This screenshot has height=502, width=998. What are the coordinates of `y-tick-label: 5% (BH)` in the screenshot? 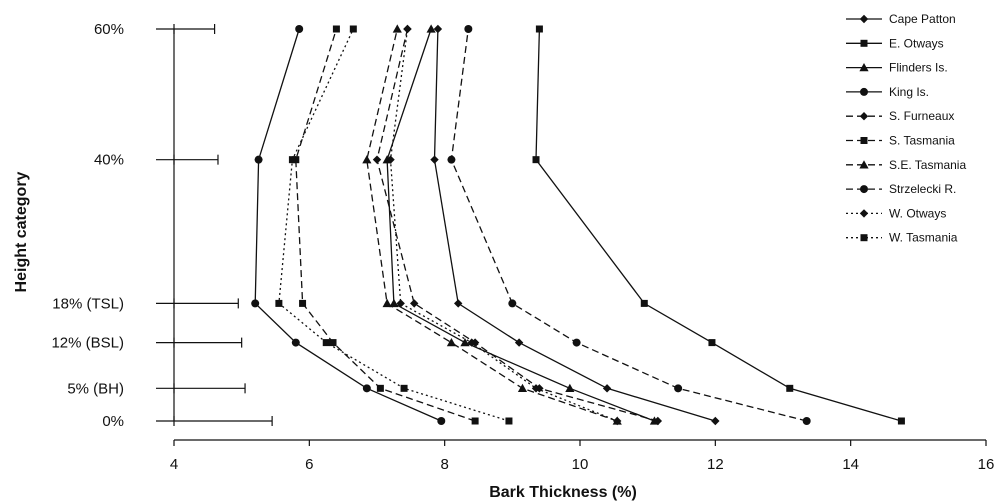 It's located at (95, 388).